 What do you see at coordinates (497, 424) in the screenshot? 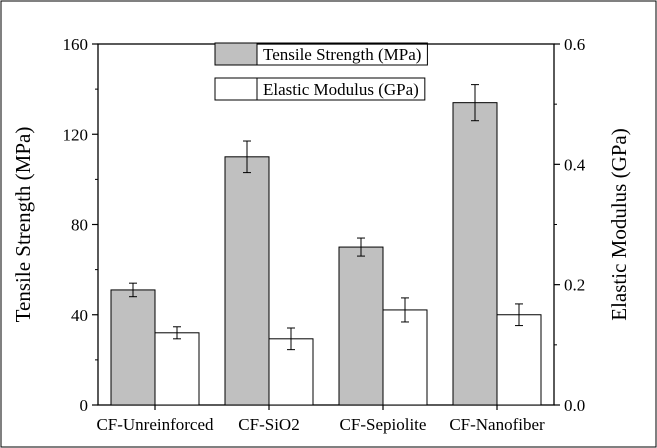
I see `x-tick-label: CF-Nanofiber` at bounding box center [497, 424].